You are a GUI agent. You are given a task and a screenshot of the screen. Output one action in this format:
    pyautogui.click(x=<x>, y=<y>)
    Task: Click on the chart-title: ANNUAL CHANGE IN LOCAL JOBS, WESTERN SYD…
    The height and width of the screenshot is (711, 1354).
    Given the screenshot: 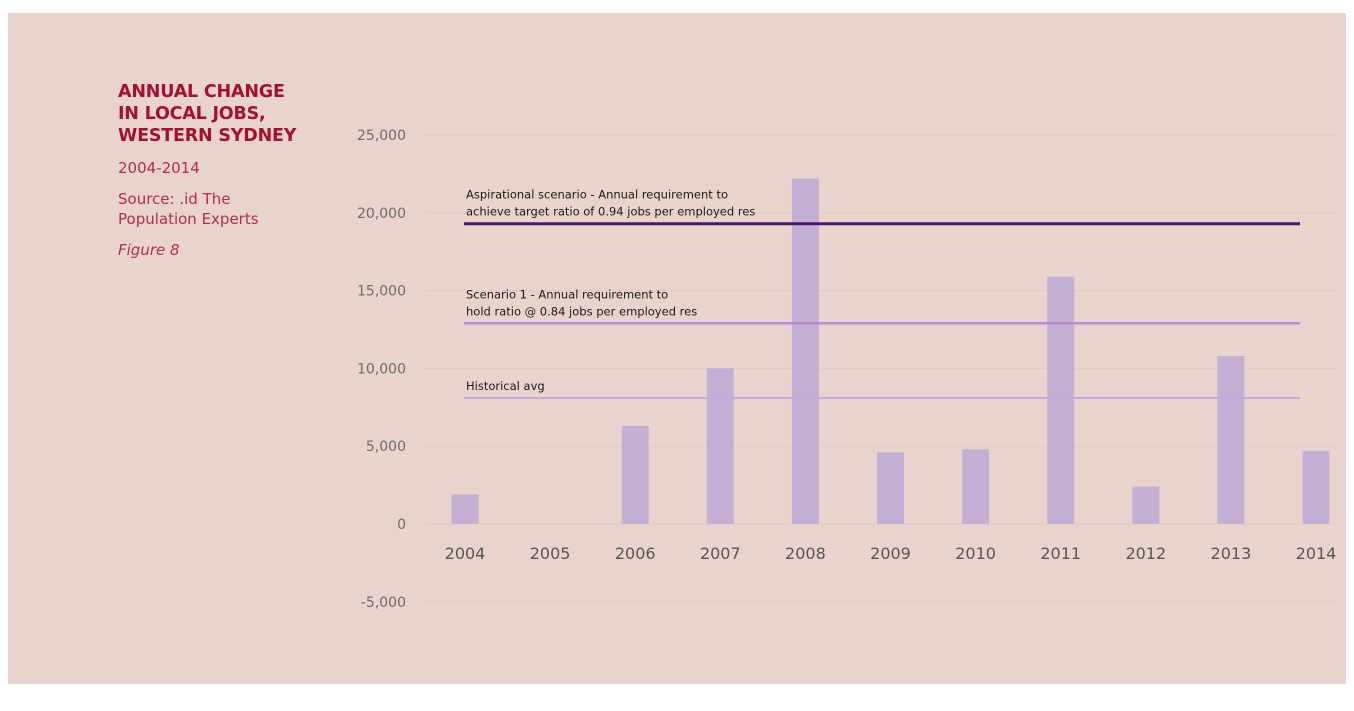 What is the action you would take?
    pyautogui.click(x=213, y=114)
    